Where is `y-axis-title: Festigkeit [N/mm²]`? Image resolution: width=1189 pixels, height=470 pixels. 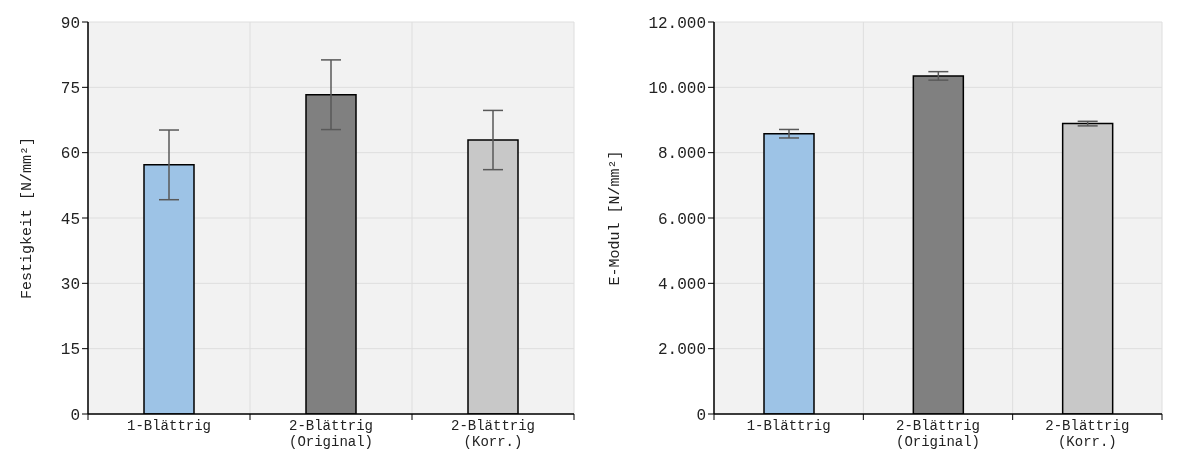
y-axis-title: Festigkeit [N/mm²] is located at coordinates (28, 218).